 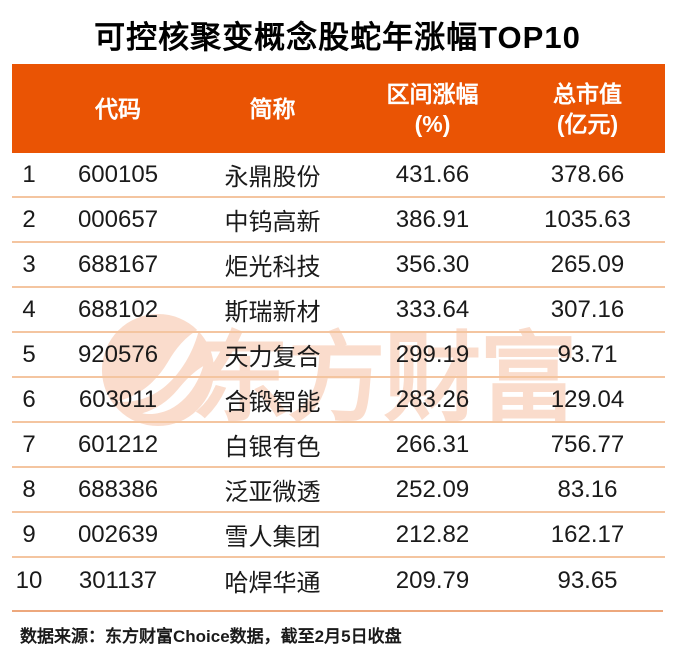 What do you see at coordinates (432, 399) in the screenshot?
I see `cell-gain: 283.26` at bounding box center [432, 399].